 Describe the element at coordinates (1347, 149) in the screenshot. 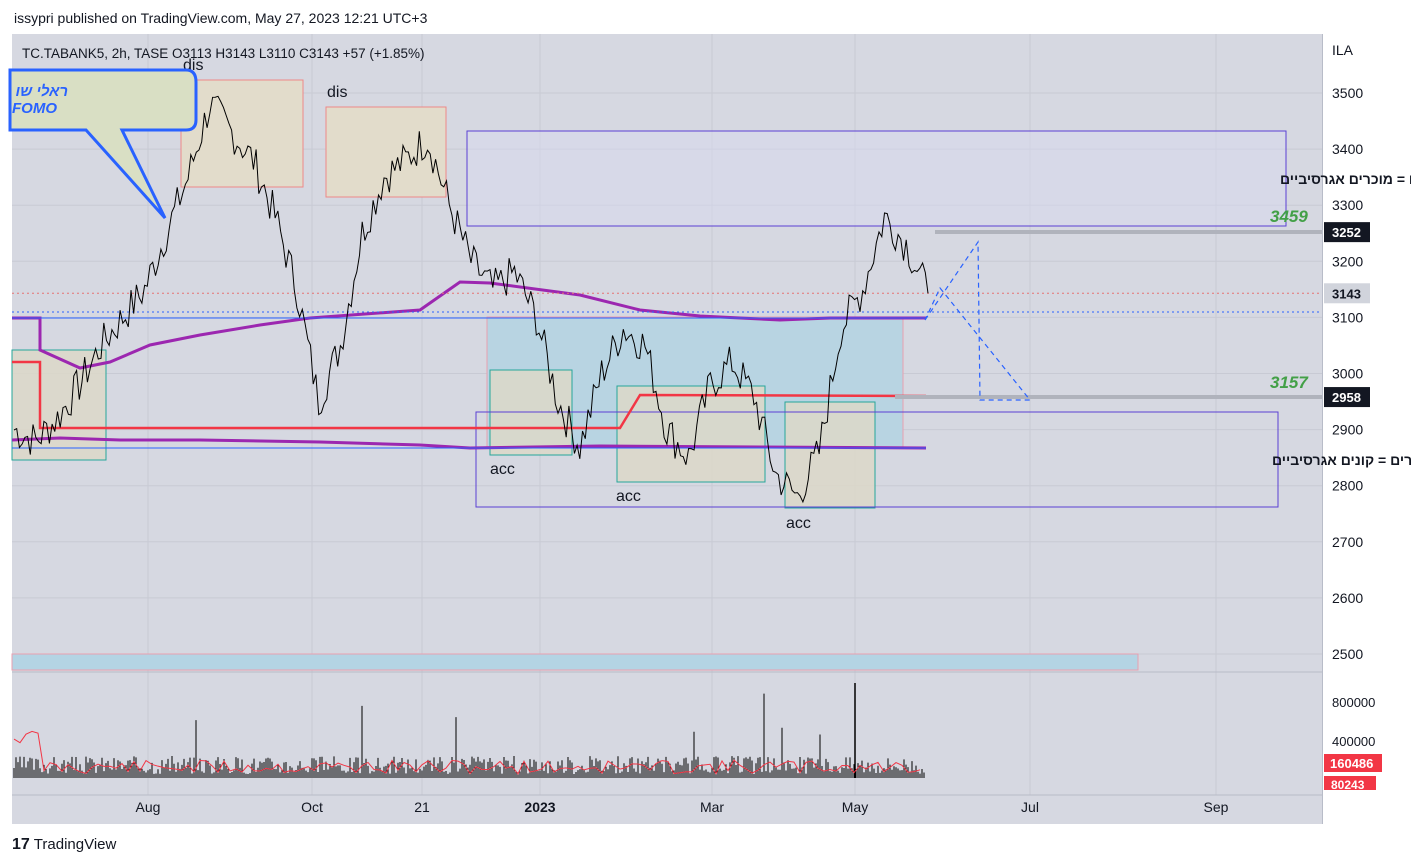

I see `y-tick-label: 3400` at that location.